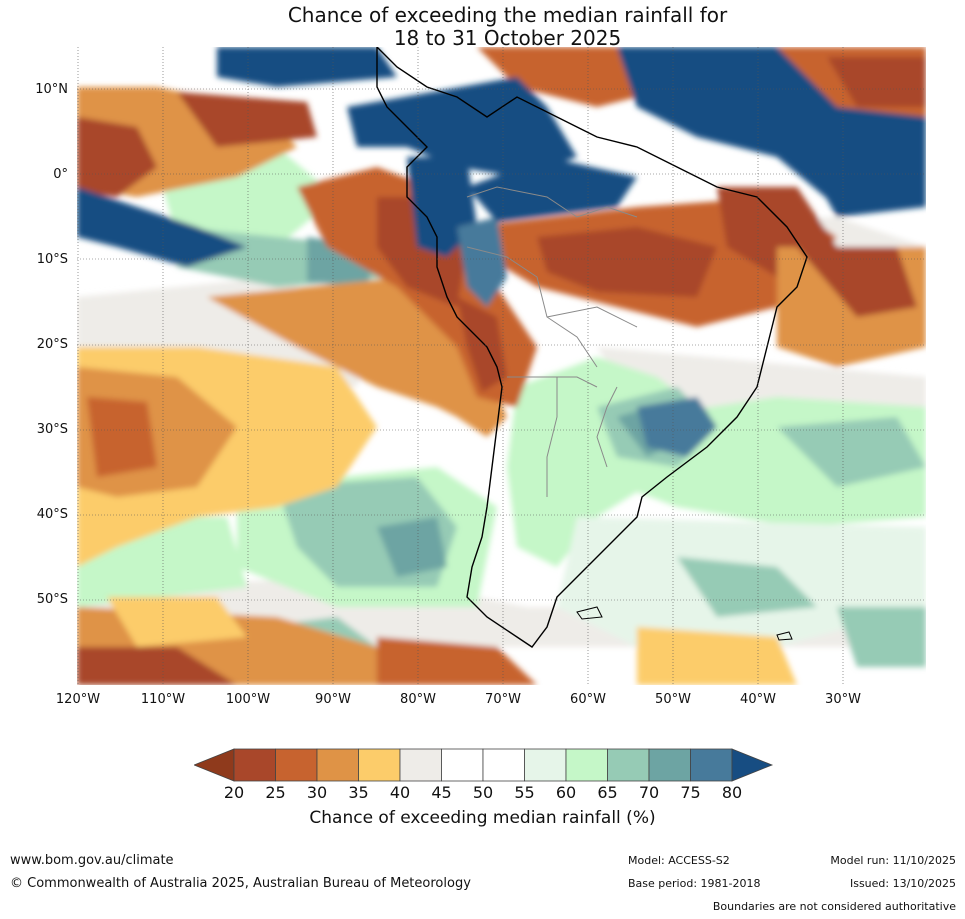 The height and width of the screenshot is (919, 965). What do you see at coordinates (163, 699) in the screenshot?
I see `lon-label-110w: 110°W` at bounding box center [163, 699].